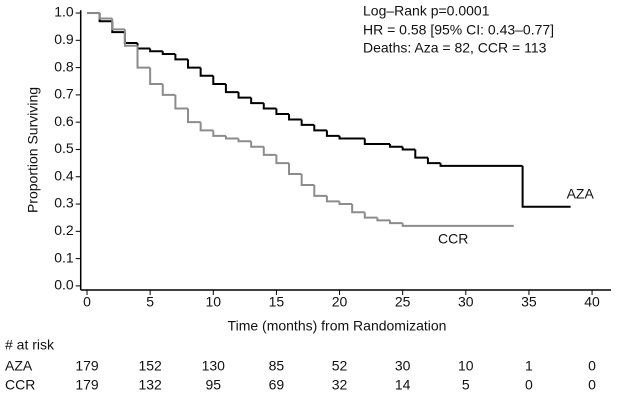 The width and height of the screenshot is (625, 405). I want to click on risk-count: 5, so click(466, 385).